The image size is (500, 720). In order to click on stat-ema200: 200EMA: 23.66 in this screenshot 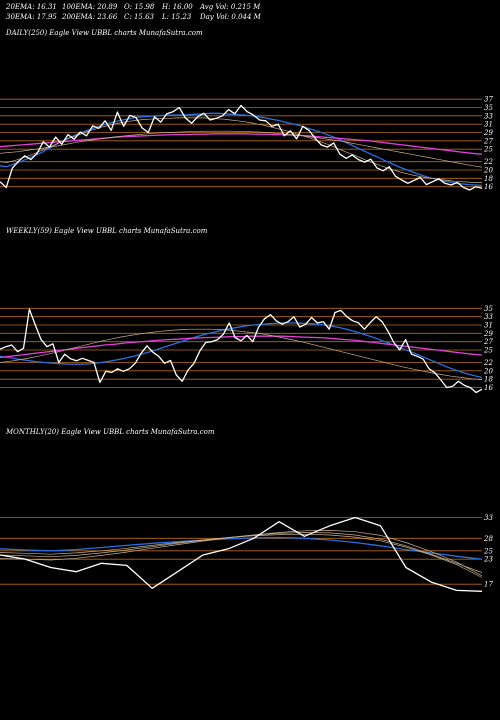, I will do `click(90, 17)`.